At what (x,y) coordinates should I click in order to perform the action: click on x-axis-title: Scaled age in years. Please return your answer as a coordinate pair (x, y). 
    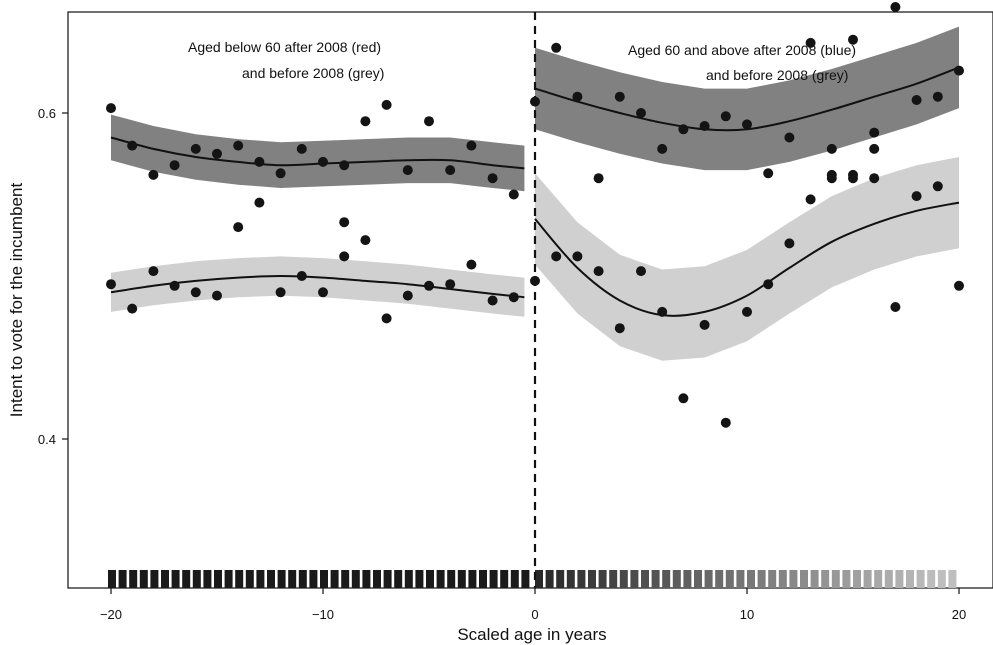
    Looking at the image, I should click on (531, 634).